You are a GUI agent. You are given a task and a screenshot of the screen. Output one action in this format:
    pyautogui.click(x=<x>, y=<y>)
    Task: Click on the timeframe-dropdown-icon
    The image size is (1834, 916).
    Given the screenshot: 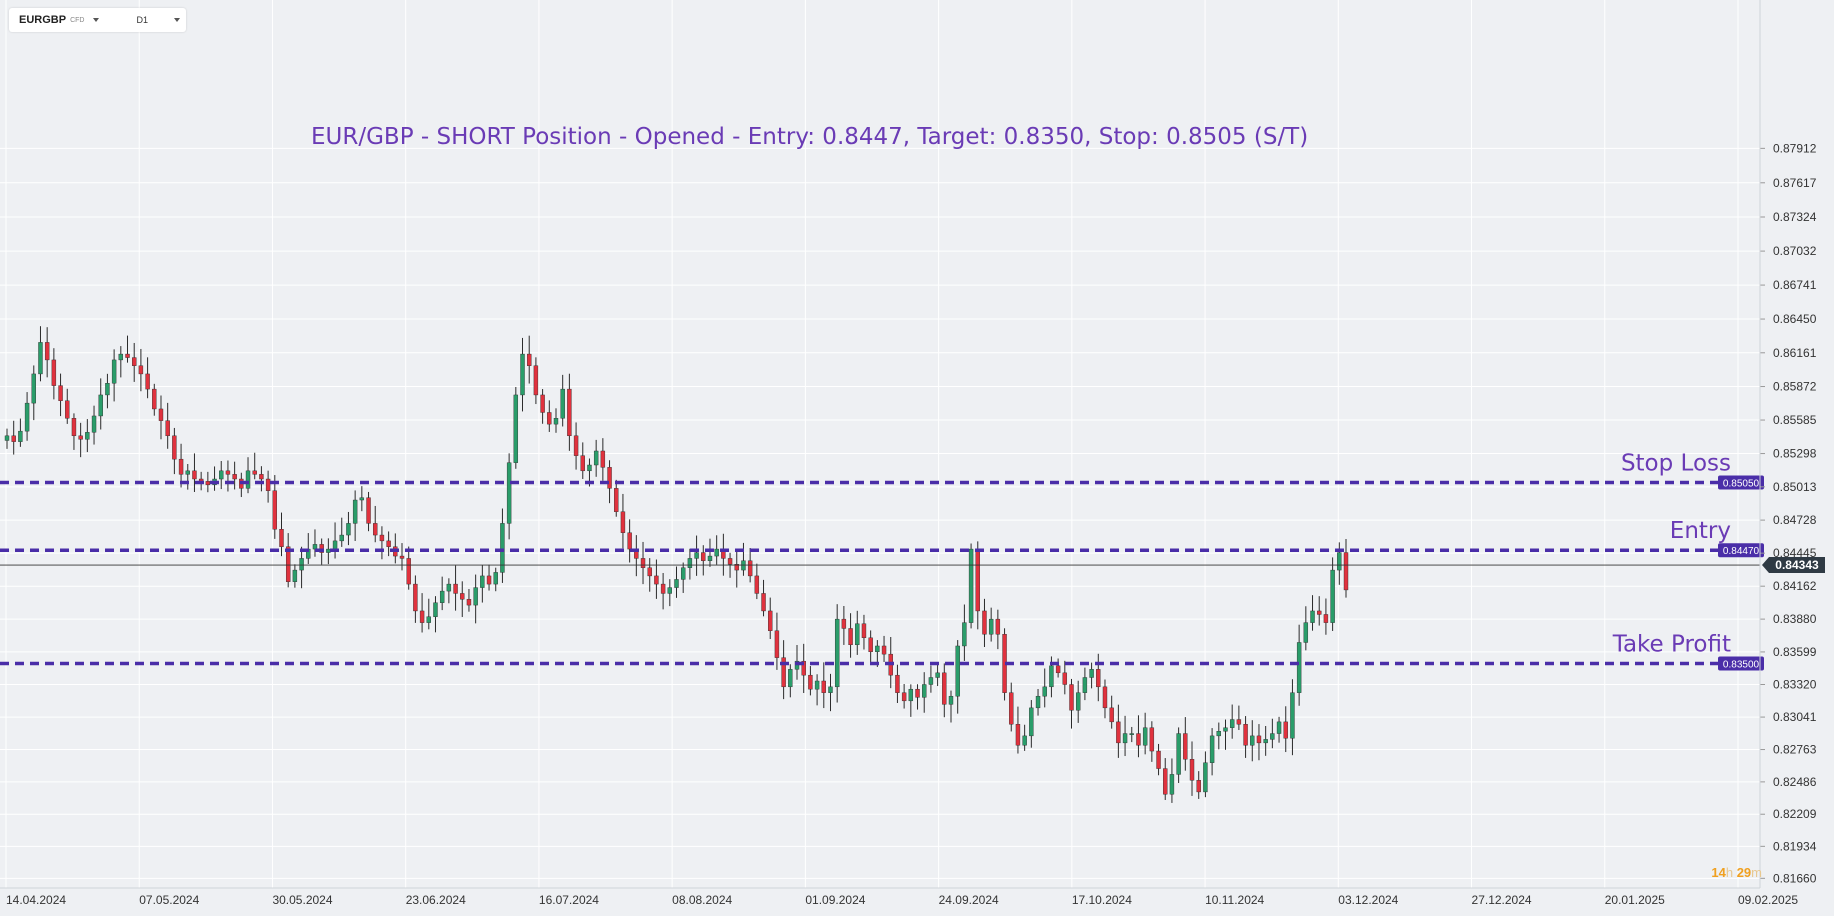 What is the action you would take?
    pyautogui.click(x=176, y=20)
    